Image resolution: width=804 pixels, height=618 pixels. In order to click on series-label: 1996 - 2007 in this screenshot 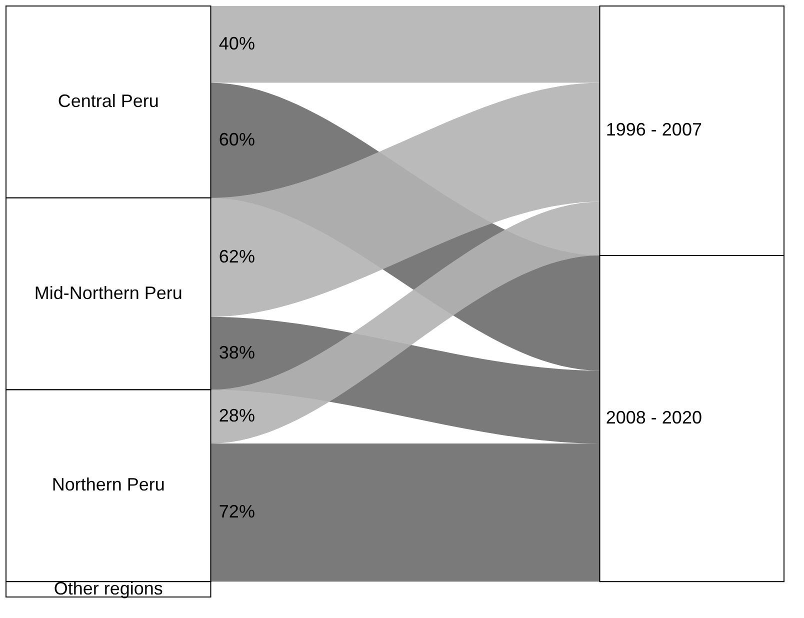, I will do `click(654, 130)`.